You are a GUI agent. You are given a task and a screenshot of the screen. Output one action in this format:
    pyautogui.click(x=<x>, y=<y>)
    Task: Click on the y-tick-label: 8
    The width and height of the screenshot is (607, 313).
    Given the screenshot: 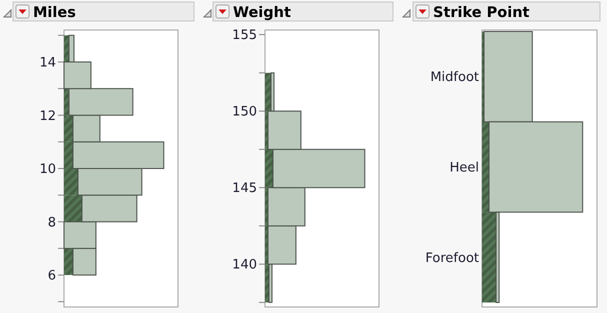 What is the action you would take?
    pyautogui.click(x=52, y=222)
    